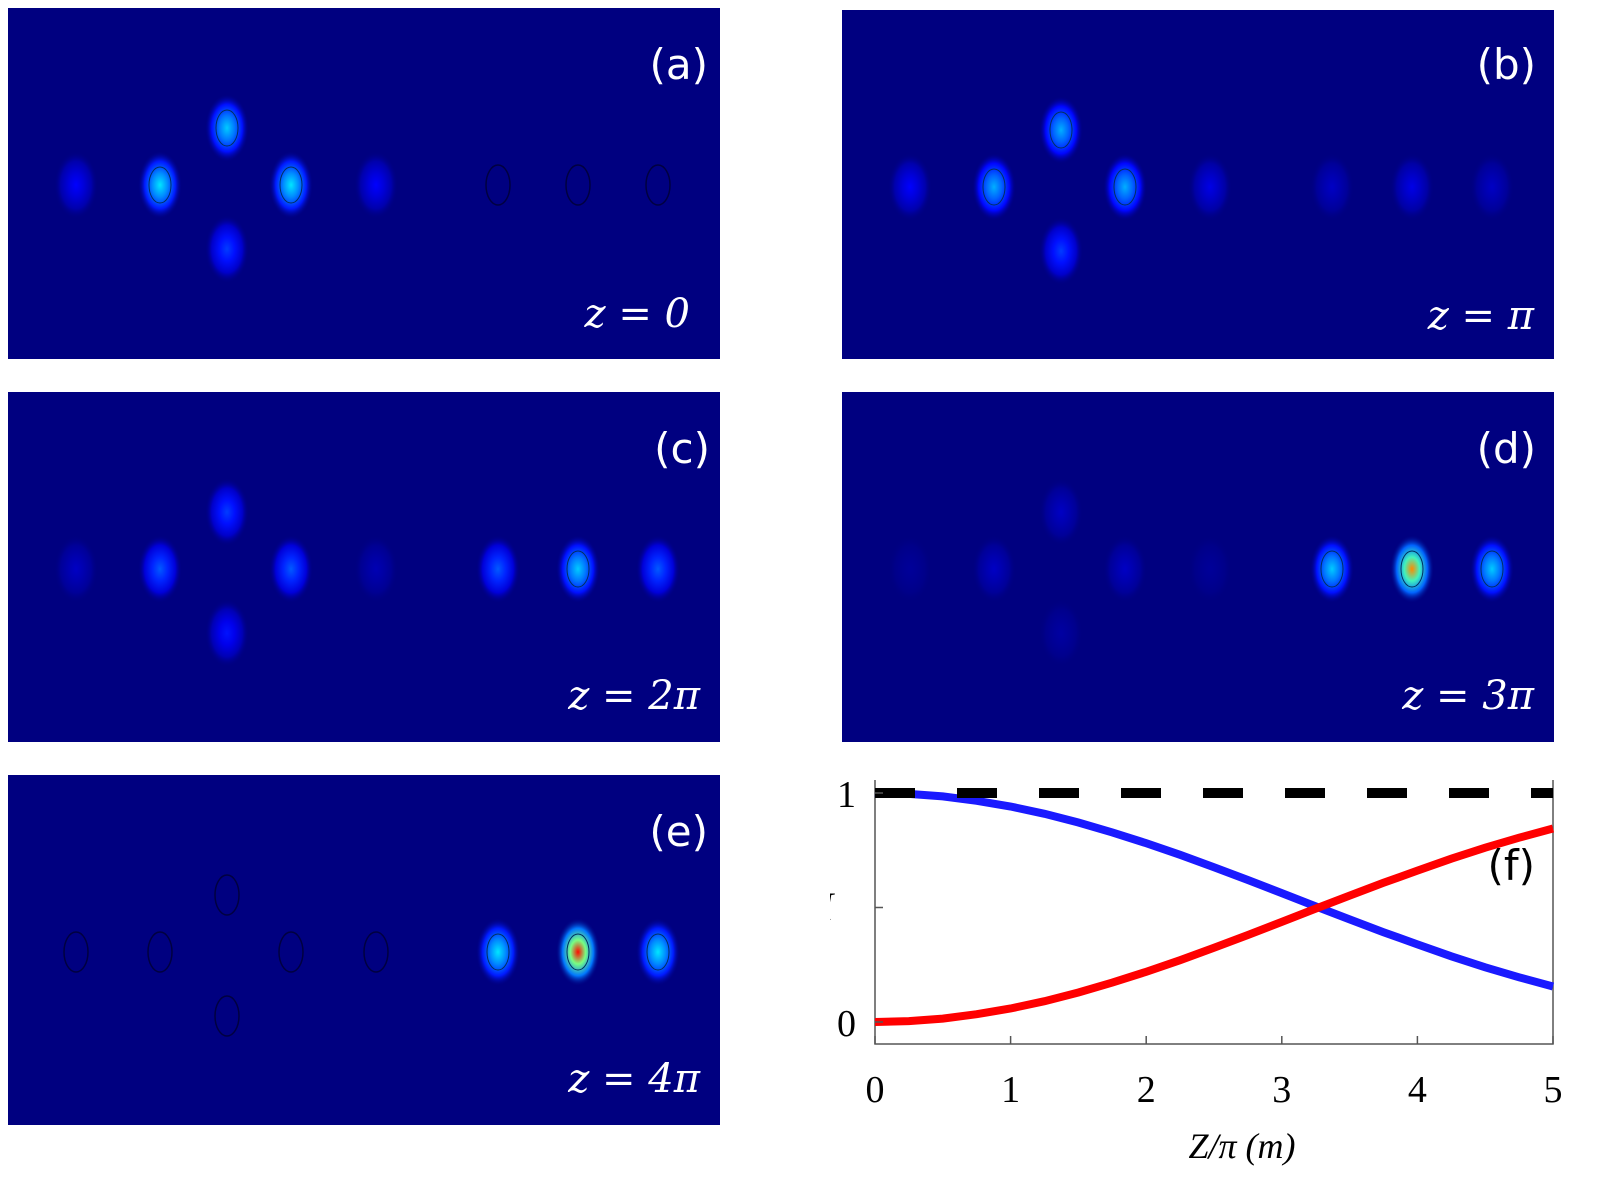  What do you see at coordinates (1417, 1090) in the screenshot?
I see `x-tick-label: 4` at bounding box center [1417, 1090].